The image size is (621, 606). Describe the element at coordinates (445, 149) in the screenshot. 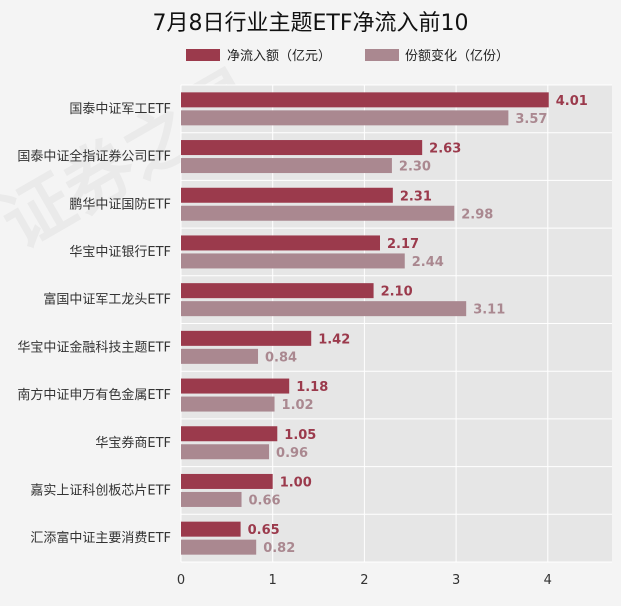

I see `data-label: 2.63` at that location.